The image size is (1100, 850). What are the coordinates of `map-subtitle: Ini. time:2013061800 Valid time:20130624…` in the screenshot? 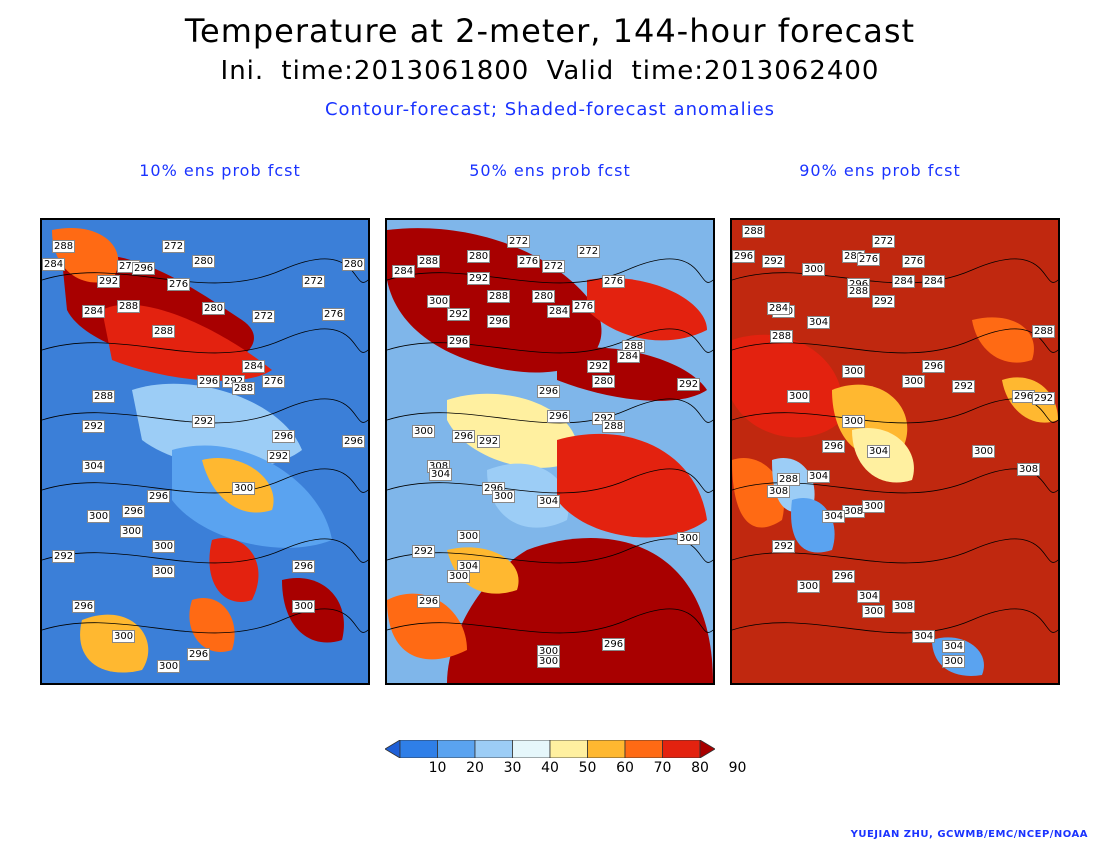 It's located at (550, 71).